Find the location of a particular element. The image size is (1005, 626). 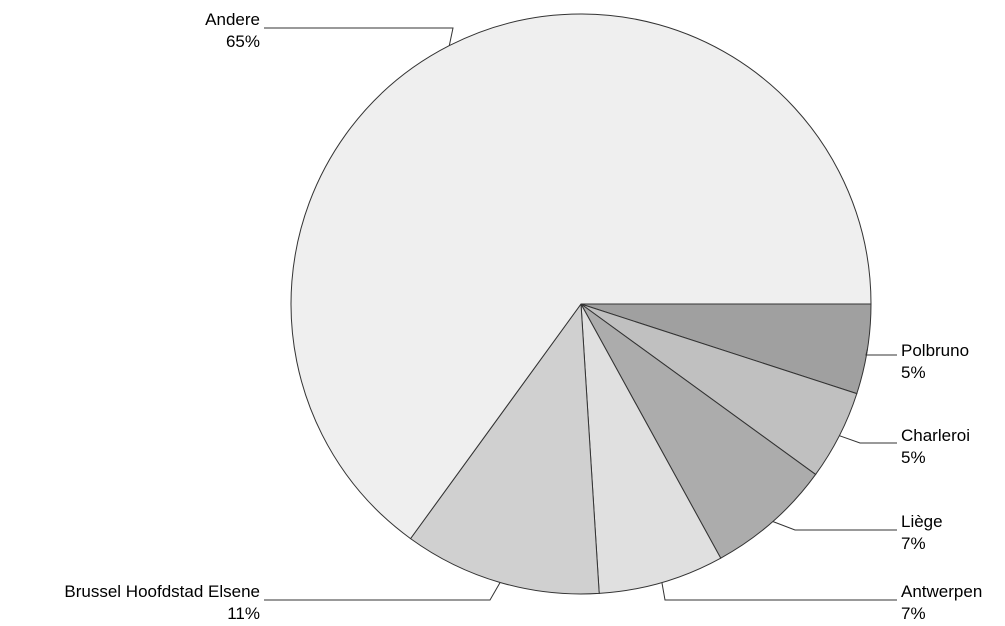

slice-value-polbruno: 5% is located at coordinates (913, 372).